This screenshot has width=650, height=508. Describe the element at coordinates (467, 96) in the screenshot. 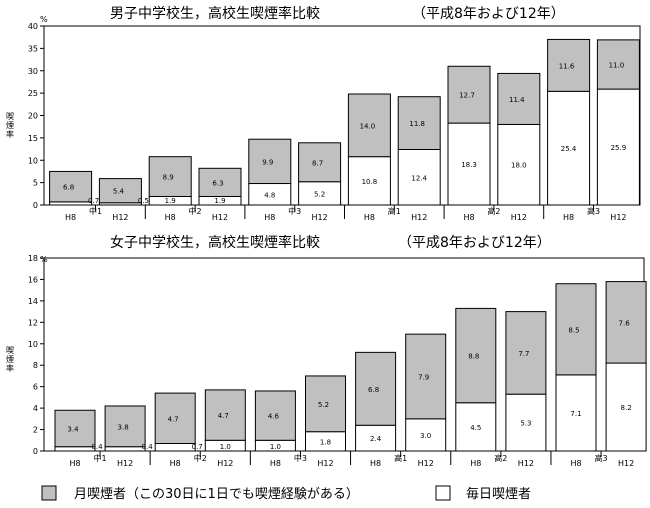

I see `data-label-monthly: 12.7` at that location.